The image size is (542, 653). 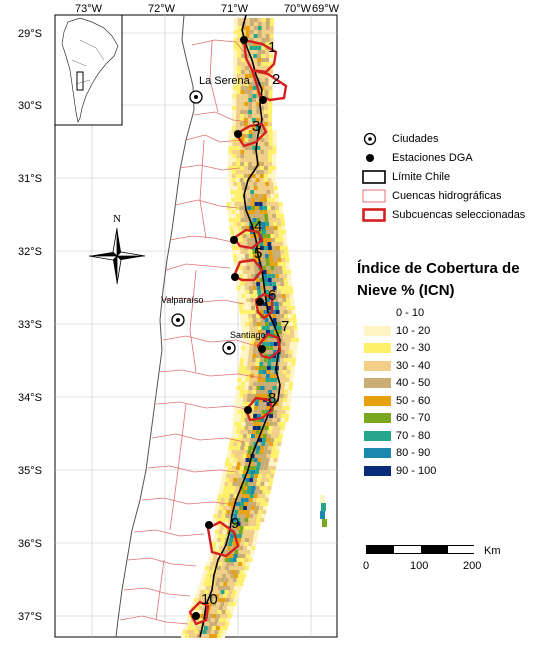 What do you see at coordinates (272, 295) in the screenshot?
I see `subbasin-number-6: 6` at bounding box center [272, 295].